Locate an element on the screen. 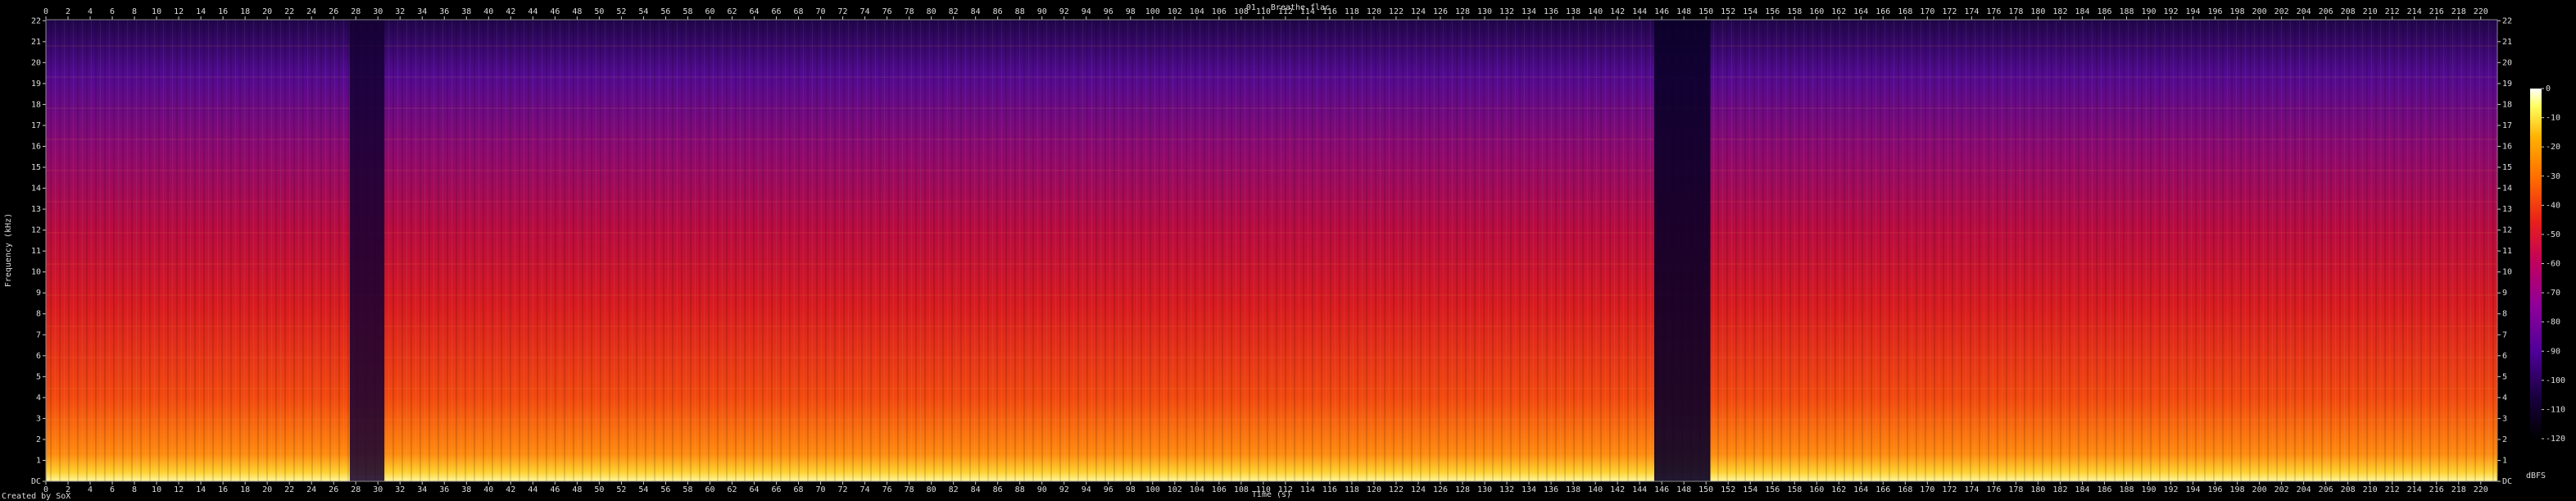 This screenshot has width=2576, height=501. x-tick-label-top: 176 is located at coordinates (1994, 11).